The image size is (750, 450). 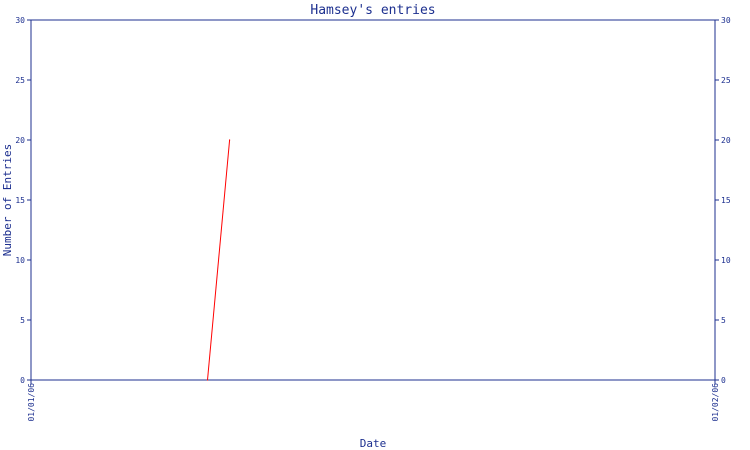 I want to click on chart-title: Hamsey's entries, so click(x=372, y=10).